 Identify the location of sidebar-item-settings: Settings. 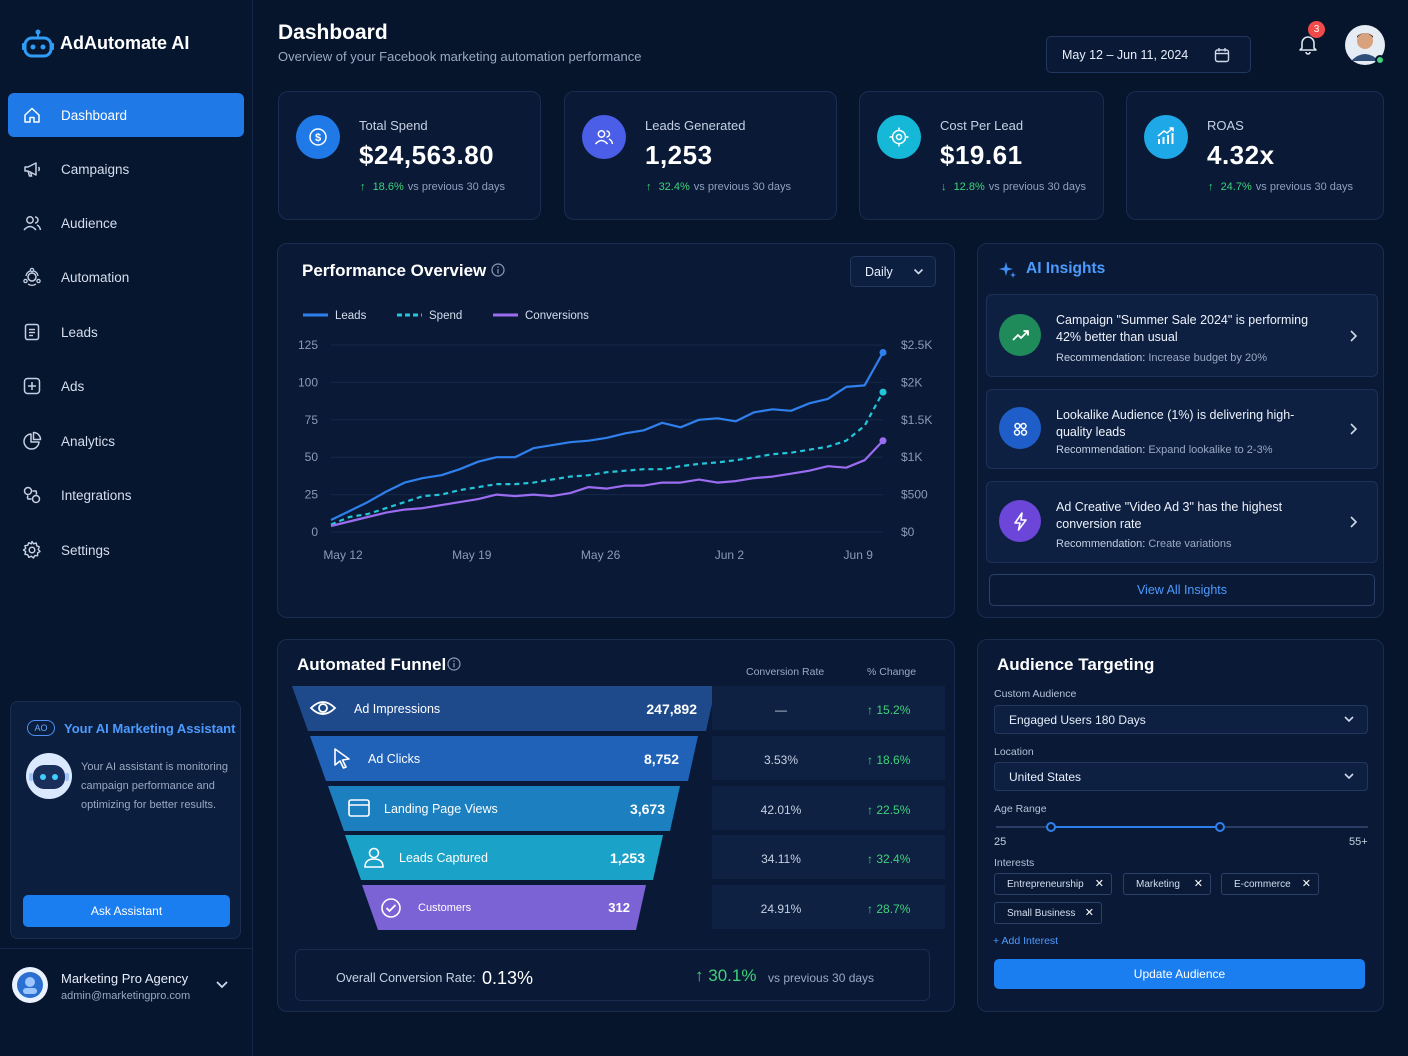
(126, 550).